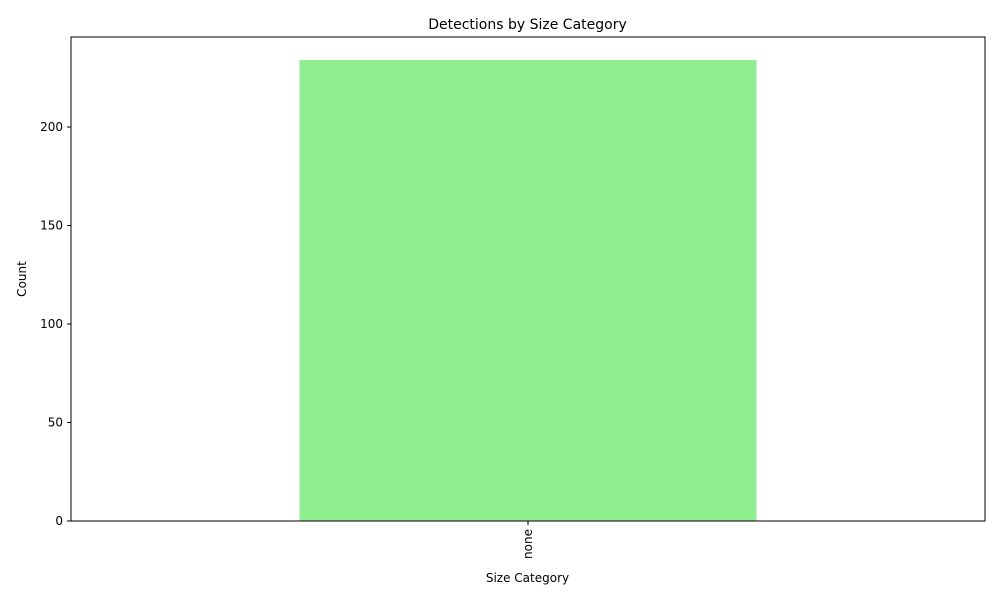  I want to click on y-tick-label: 100, so click(51, 324).